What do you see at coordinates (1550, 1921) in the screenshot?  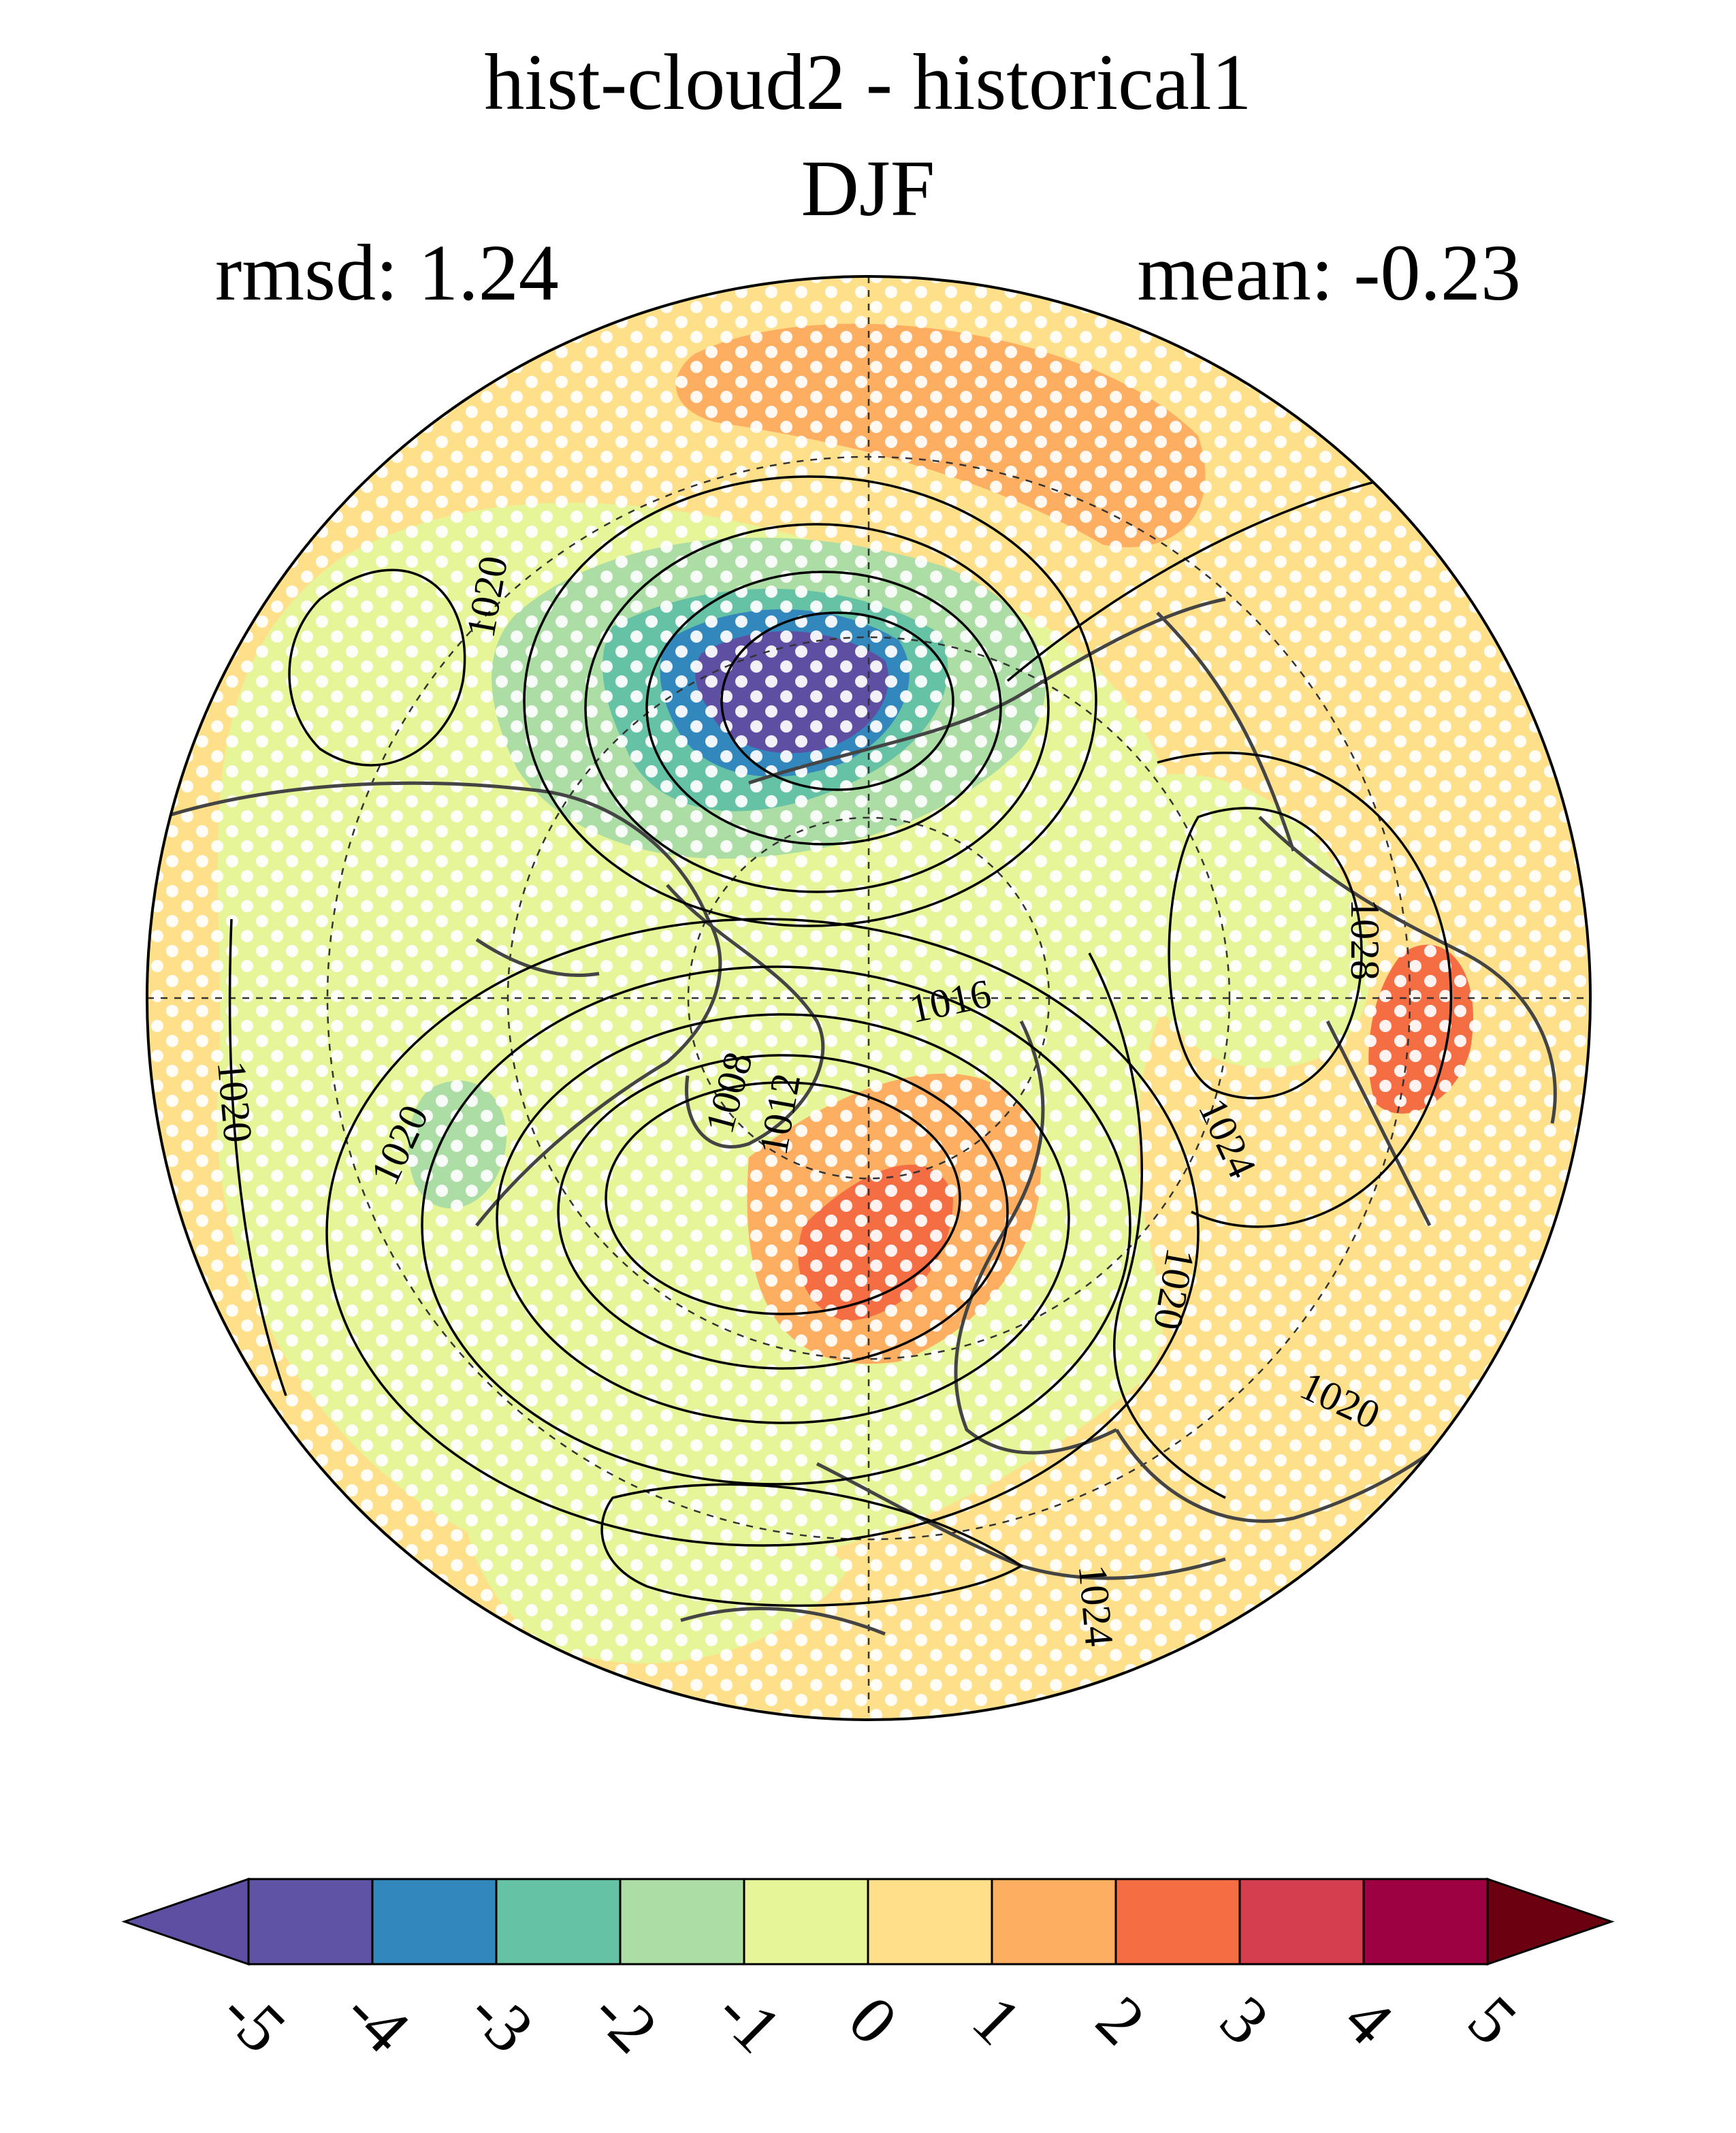 I see `colorbar-extend-high` at bounding box center [1550, 1921].